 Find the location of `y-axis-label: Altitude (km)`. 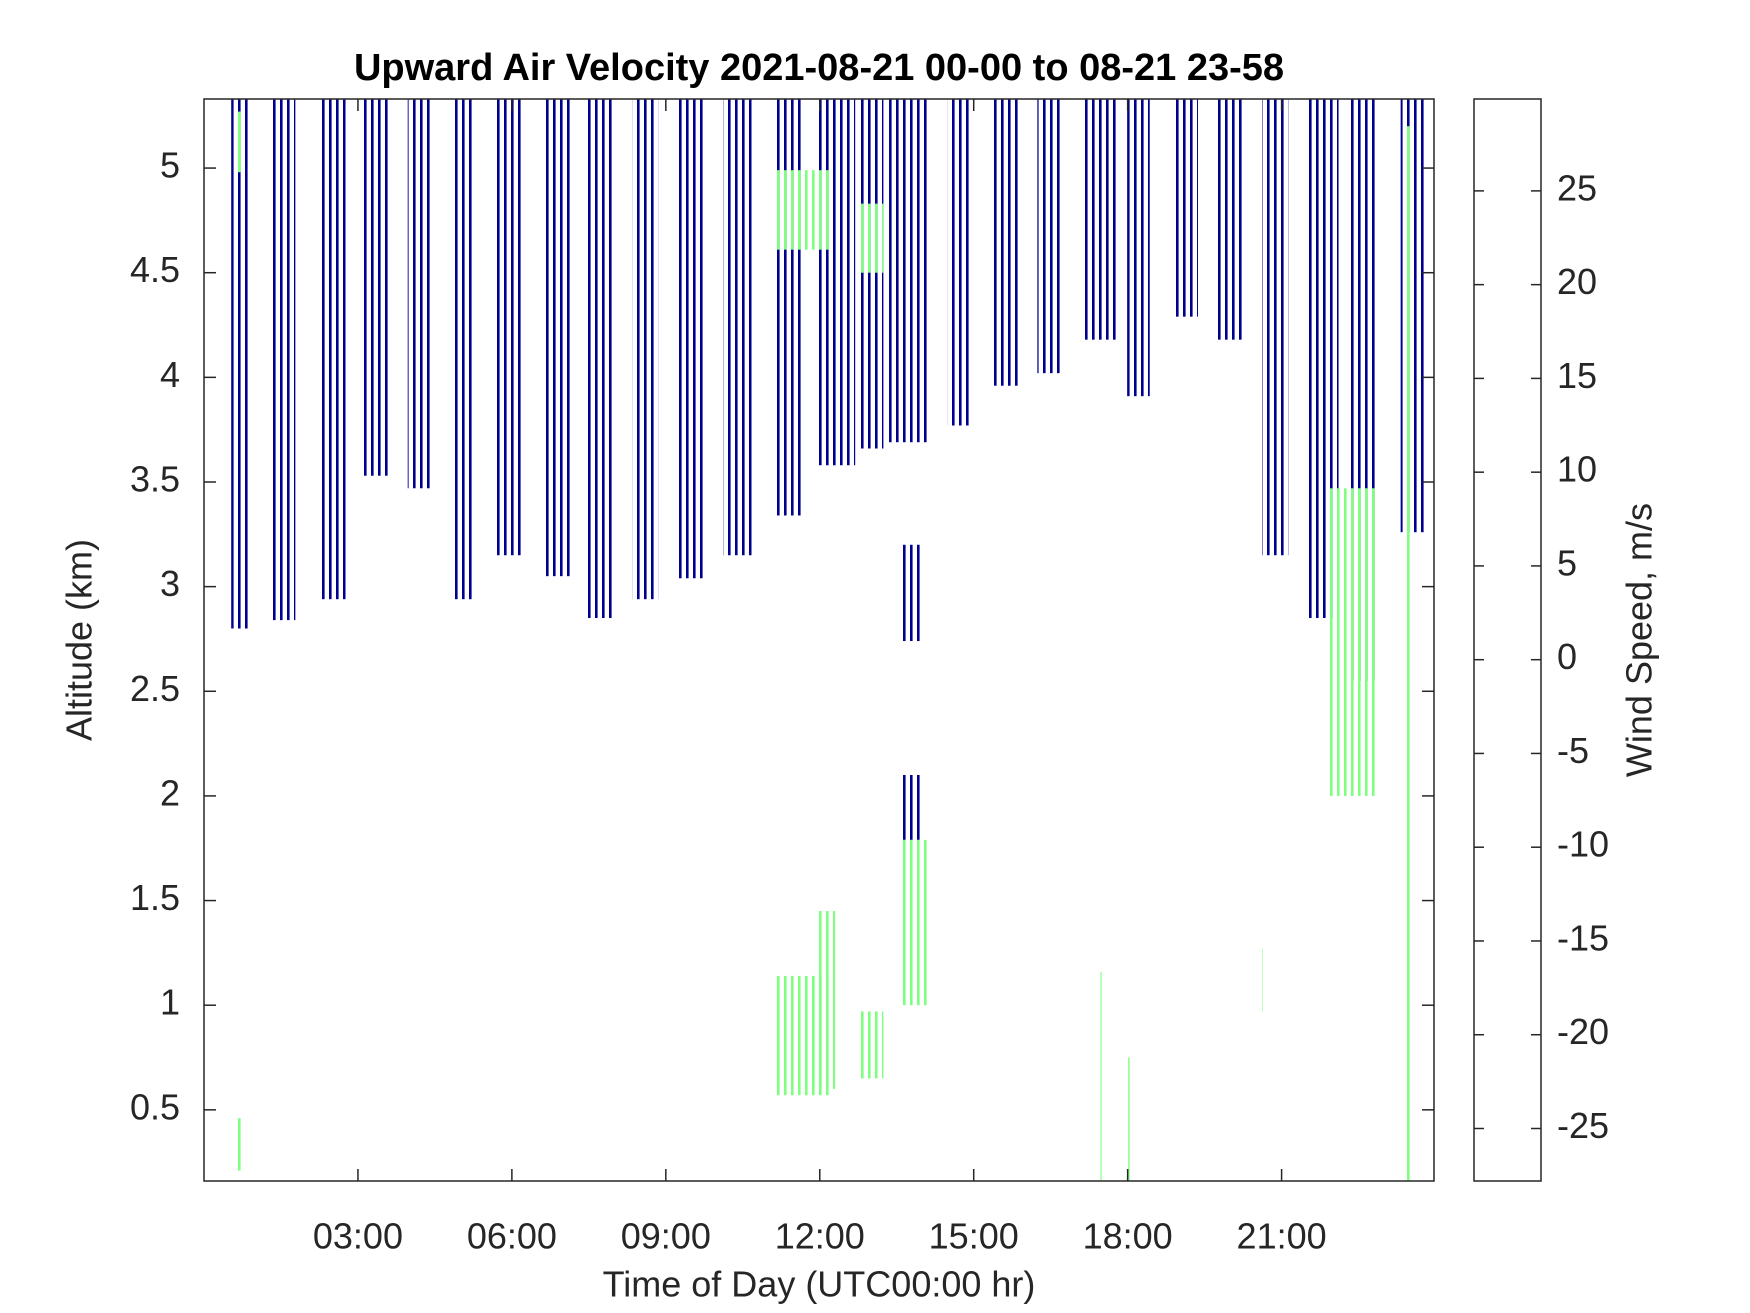

y-axis-label: Altitude (km) is located at coordinates (79, 640).